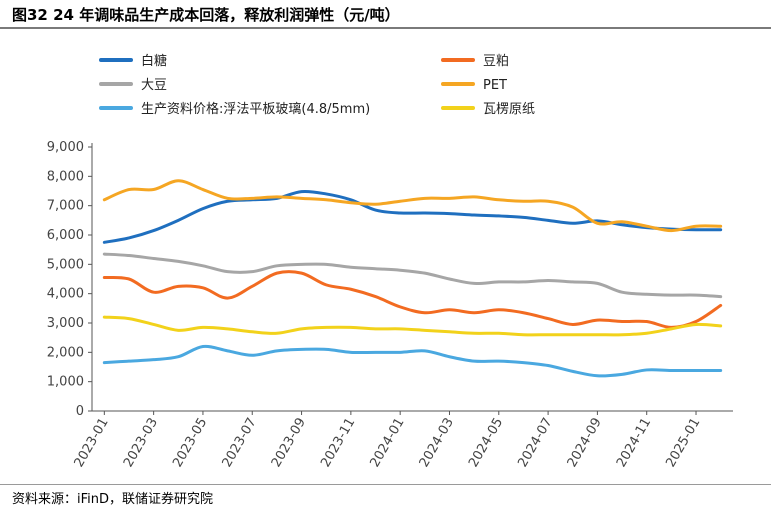 The width and height of the screenshot is (771, 510). What do you see at coordinates (65, 264) in the screenshot?
I see `y-tick-label: 5,000` at bounding box center [65, 264].